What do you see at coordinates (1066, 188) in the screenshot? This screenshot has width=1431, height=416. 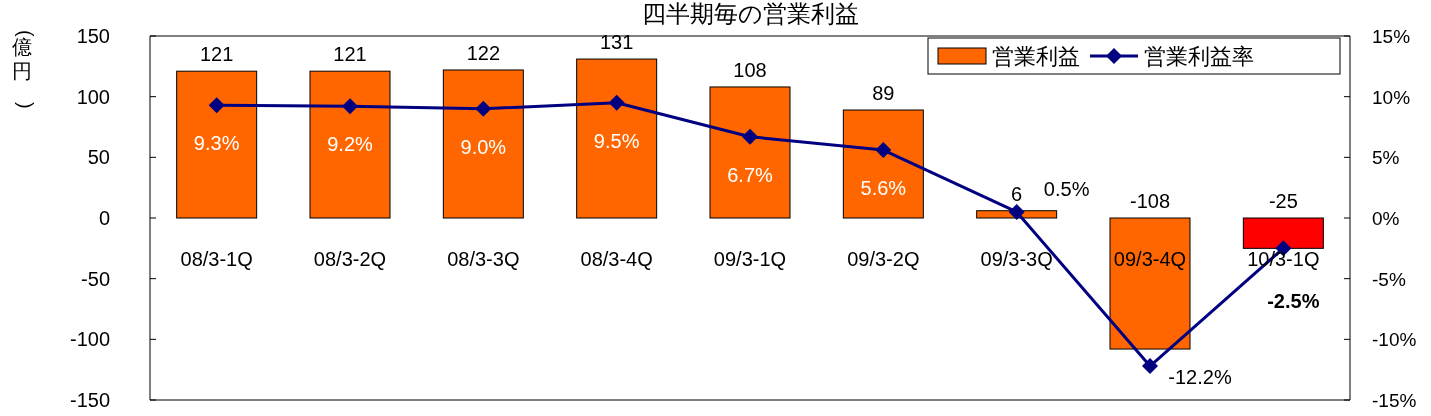 I see `data-label: 0.5%` at bounding box center [1066, 188].